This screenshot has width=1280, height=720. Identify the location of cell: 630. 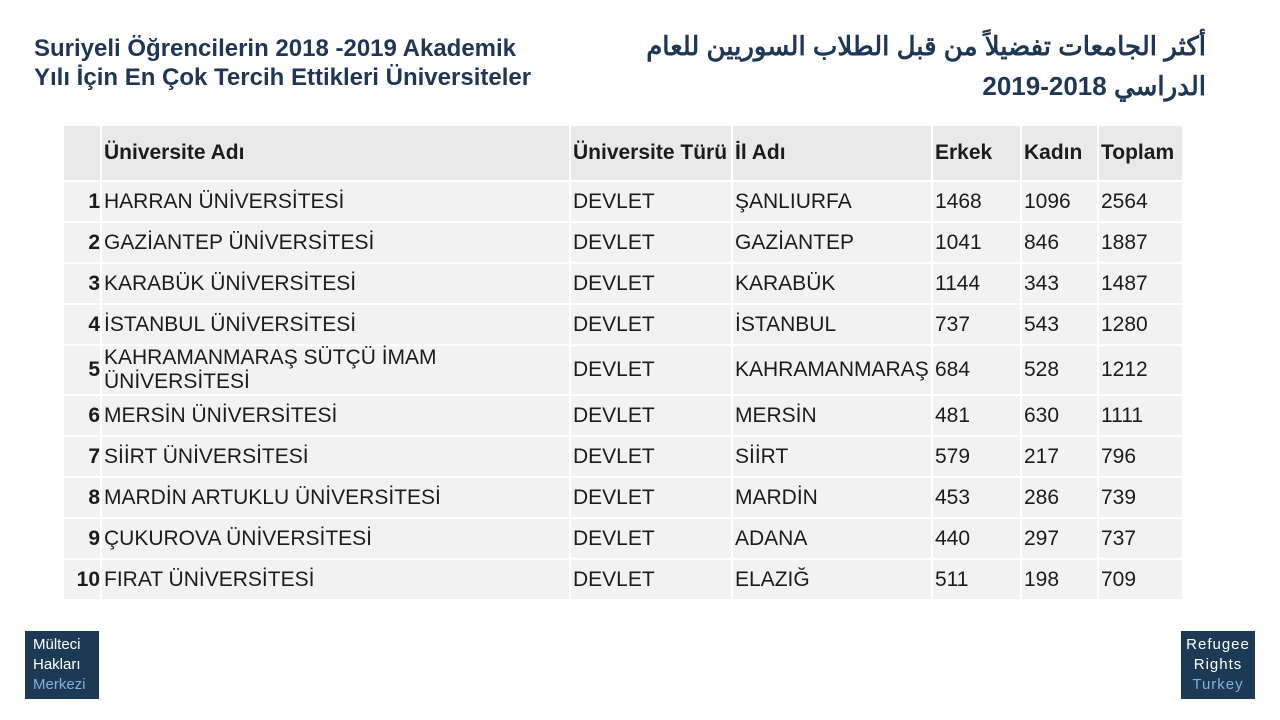
(1059, 415).